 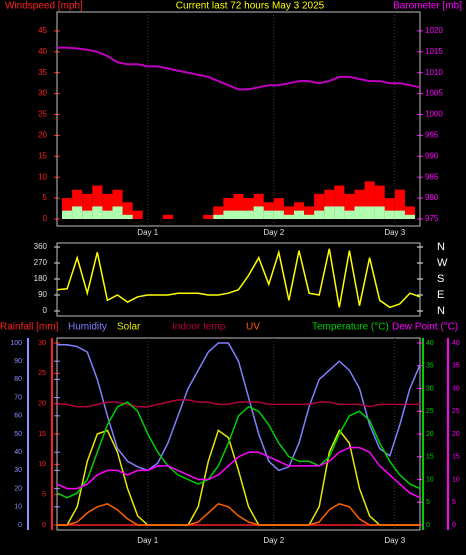 What do you see at coordinates (147, 232) in the screenshot?
I see `x-tick-label: Day 1` at bounding box center [147, 232].